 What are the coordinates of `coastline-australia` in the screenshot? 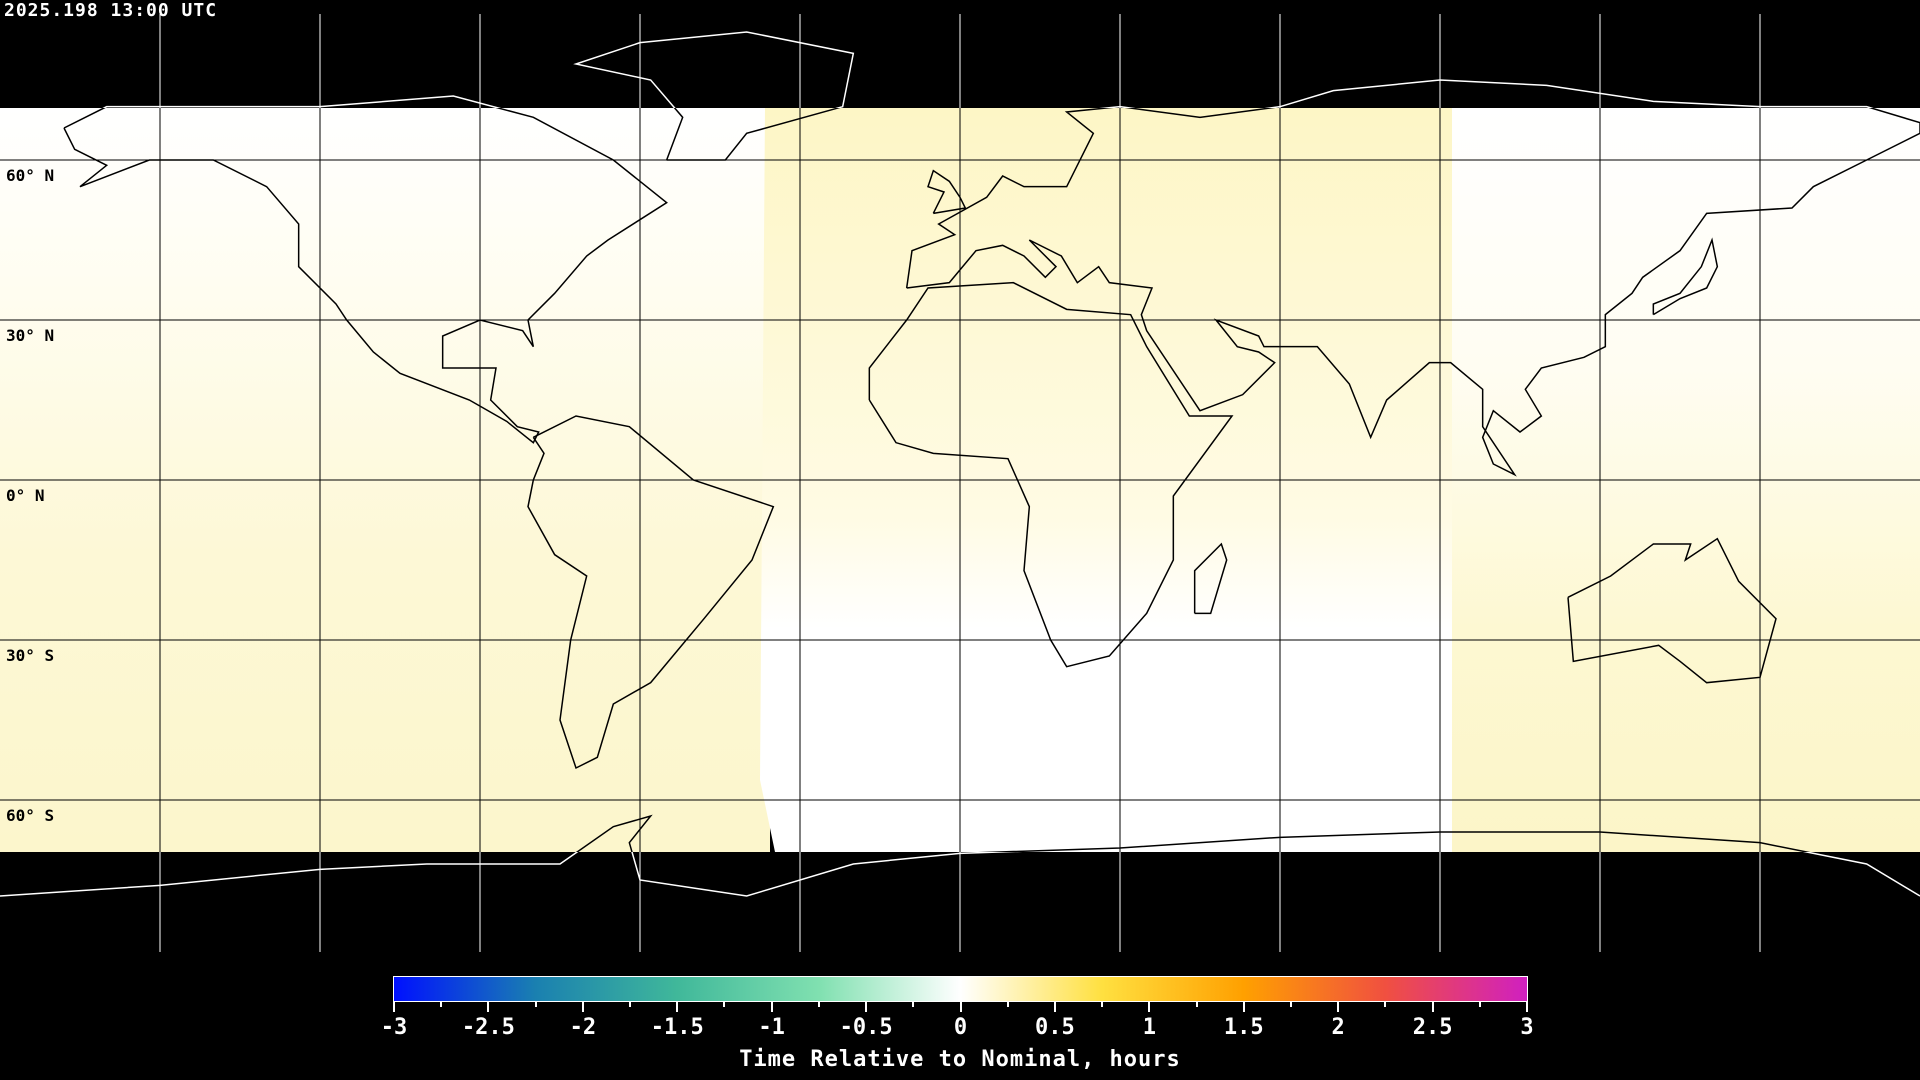 It's located at (1672, 610).